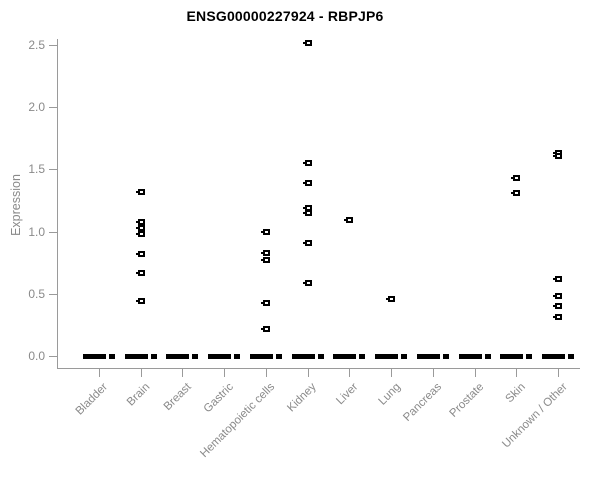 This screenshot has height=500, width=600. I want to click on x-category-label: Hematopoietic cells, so click(238, 420).